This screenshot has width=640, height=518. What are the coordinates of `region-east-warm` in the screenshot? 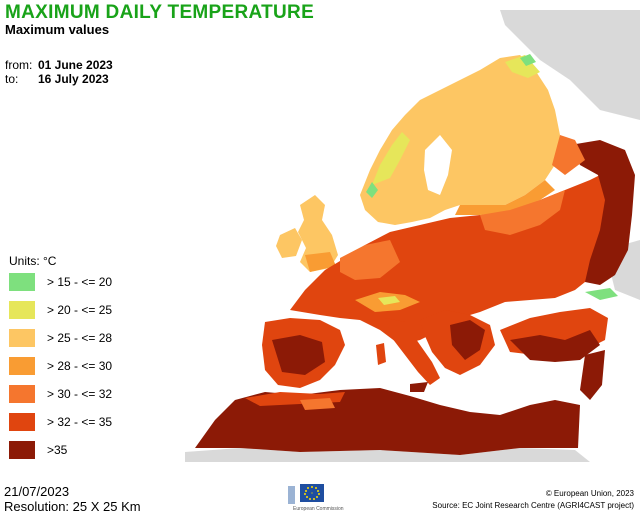 It's located at (522, 212).